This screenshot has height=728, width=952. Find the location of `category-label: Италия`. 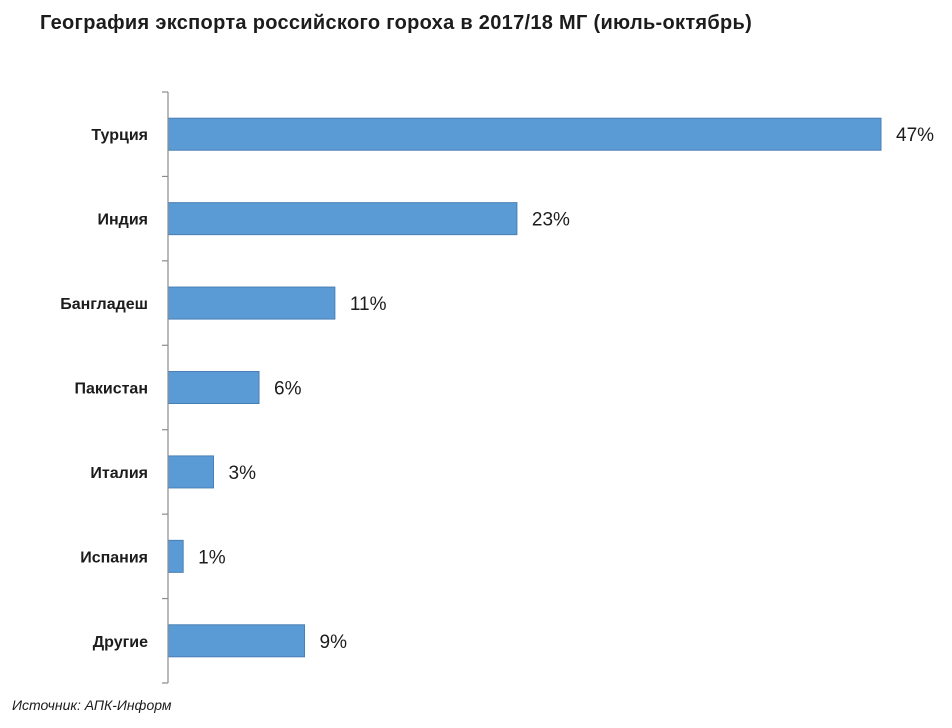

category-label: Италия is located at coordinates (119, 473).